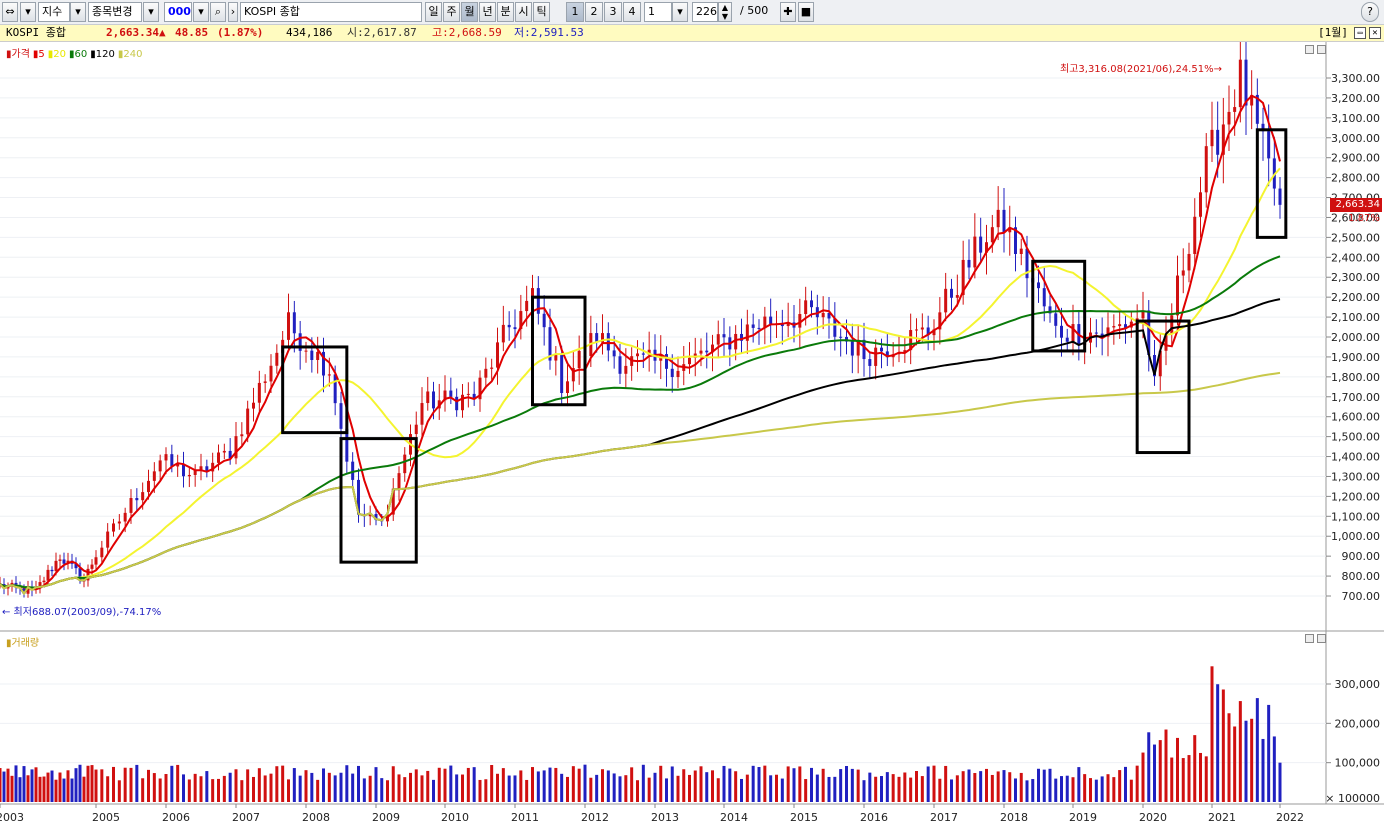  I want to click on year-tick-label: 2006, so click(176, 817).